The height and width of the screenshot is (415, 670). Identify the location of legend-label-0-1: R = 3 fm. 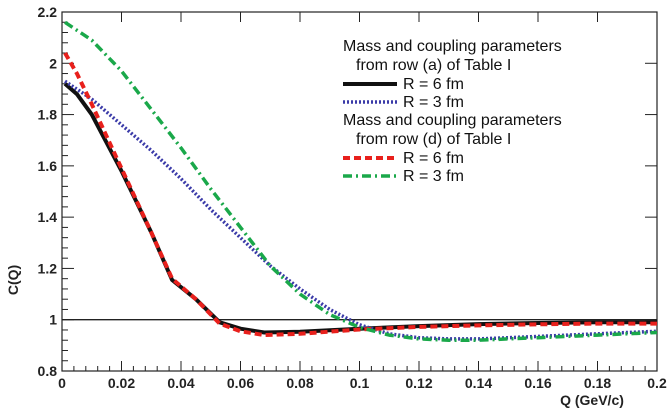
(433, 102).